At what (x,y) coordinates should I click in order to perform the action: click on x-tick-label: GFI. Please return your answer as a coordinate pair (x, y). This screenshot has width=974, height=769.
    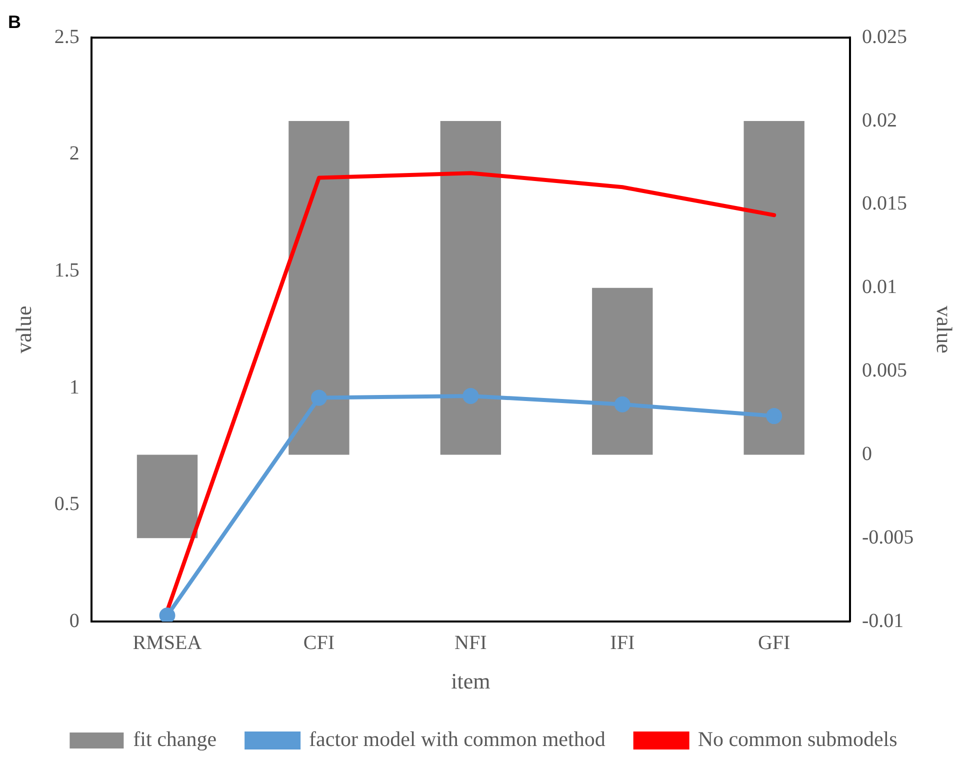
    Looking at the image, I should click on (774, 643).